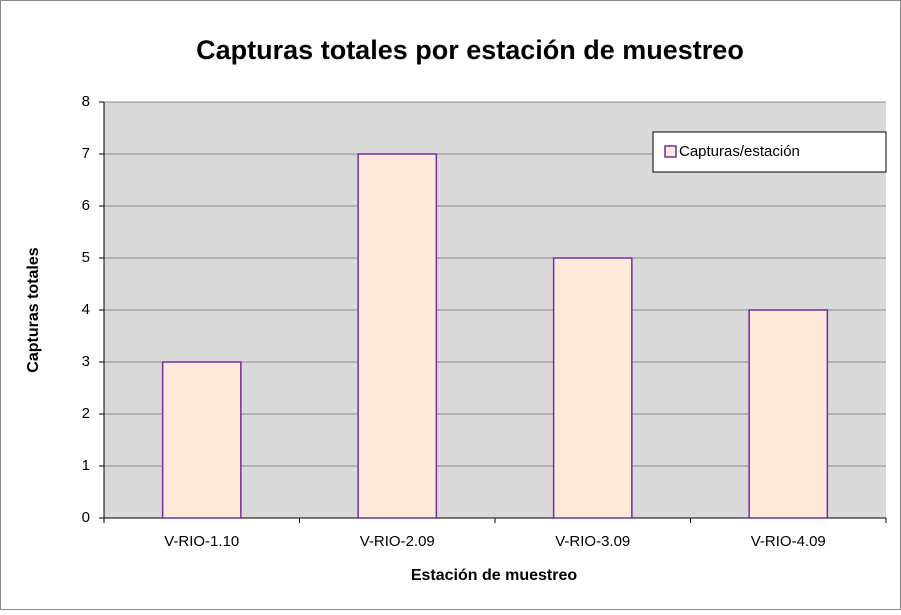 This screenshot has height=615, width=901. I want to click on y-tick-label: 3, so click(86, 361).